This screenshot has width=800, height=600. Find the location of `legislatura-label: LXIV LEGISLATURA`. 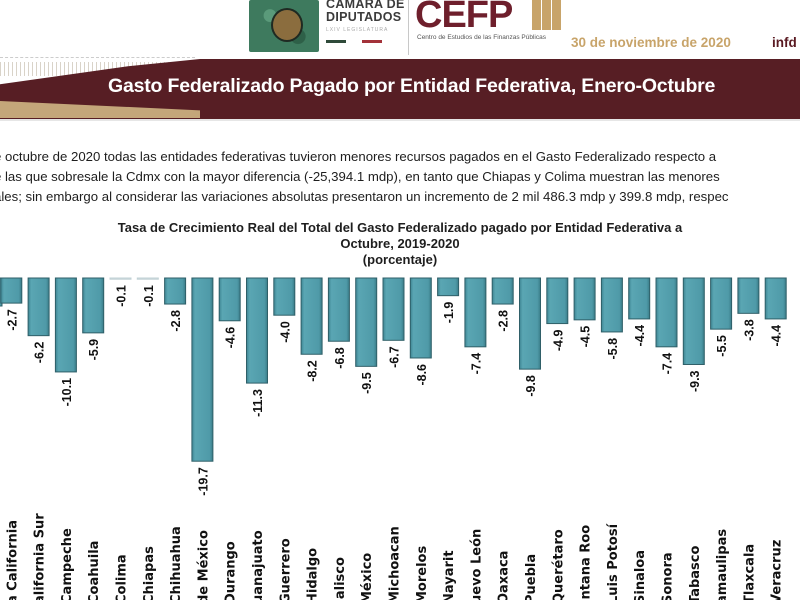

legislatura-label: LXIV LEGISLATURA is located at coordinates (357, 30).